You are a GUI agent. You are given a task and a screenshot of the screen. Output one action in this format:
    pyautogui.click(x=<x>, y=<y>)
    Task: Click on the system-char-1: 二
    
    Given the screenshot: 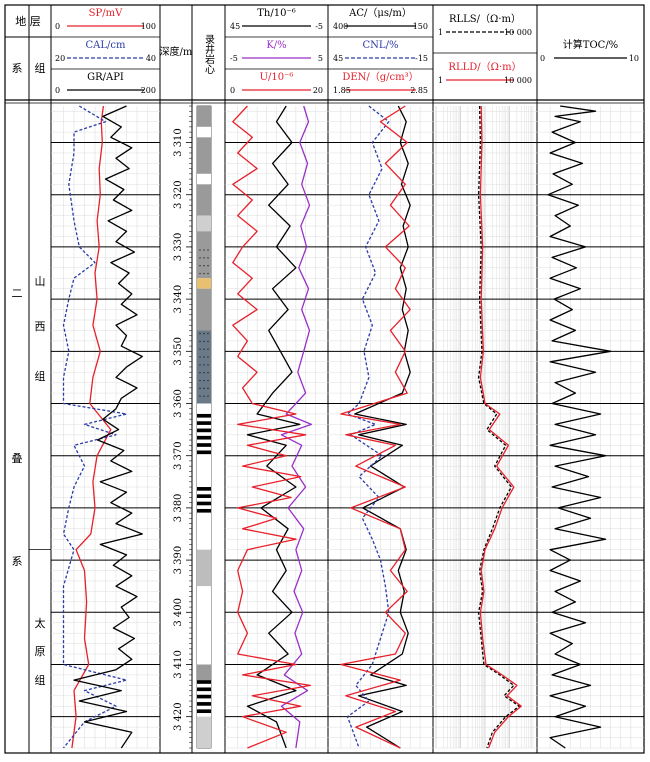 What is the action you would take?
    pyautogui.click(x=17, y=293)
    